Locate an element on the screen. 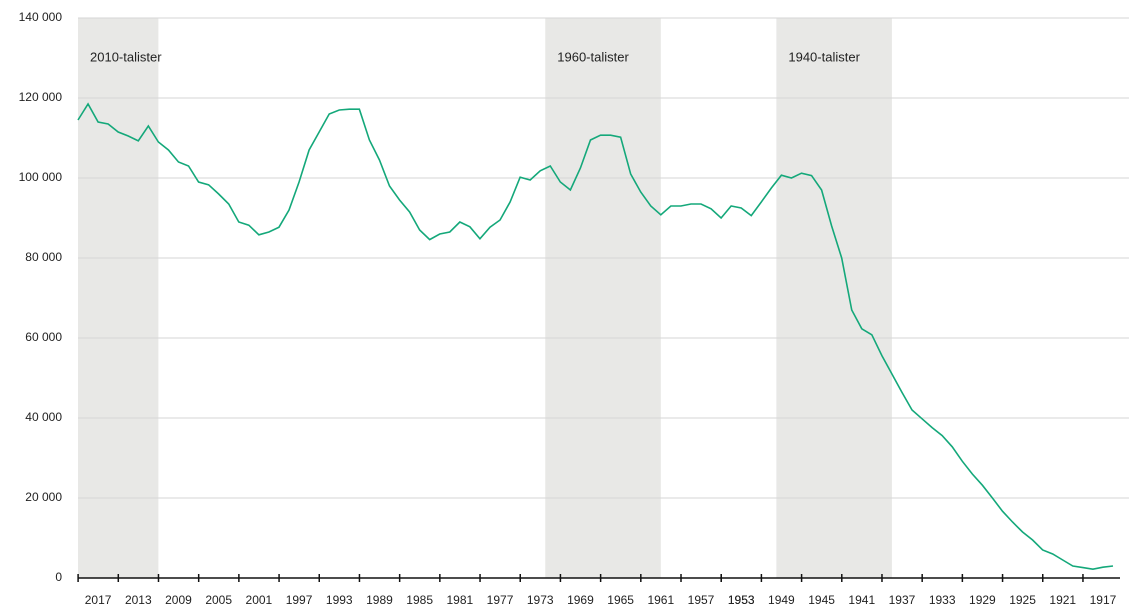 This screenshot has width=1129, height=607. x-tick-label: 1961 is located at coordinates (660, 600).